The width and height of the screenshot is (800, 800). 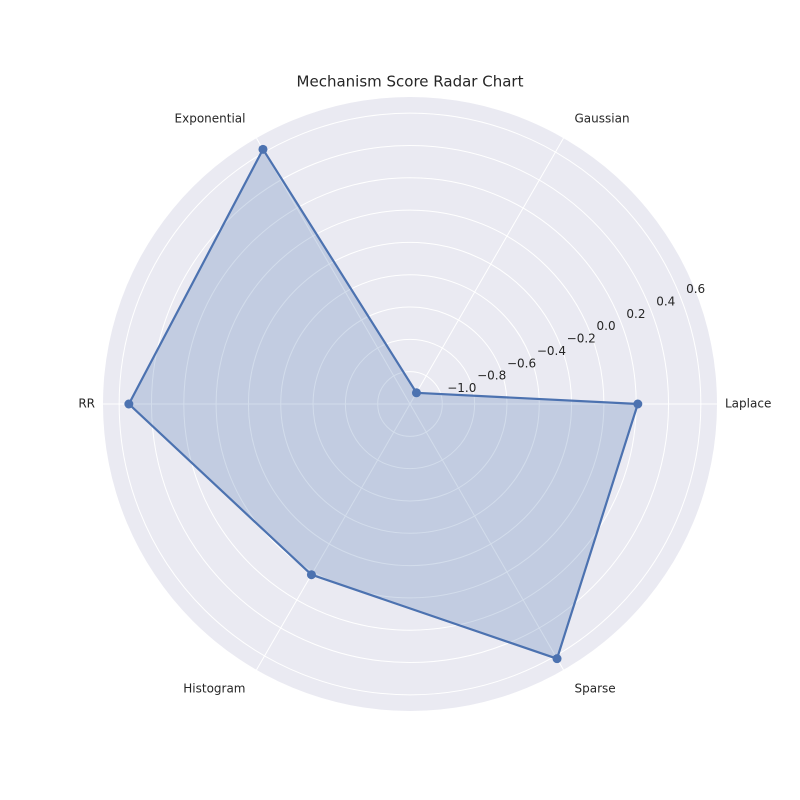 I want to click on r-tick-label: −0.4, so click(x=551, y=351).